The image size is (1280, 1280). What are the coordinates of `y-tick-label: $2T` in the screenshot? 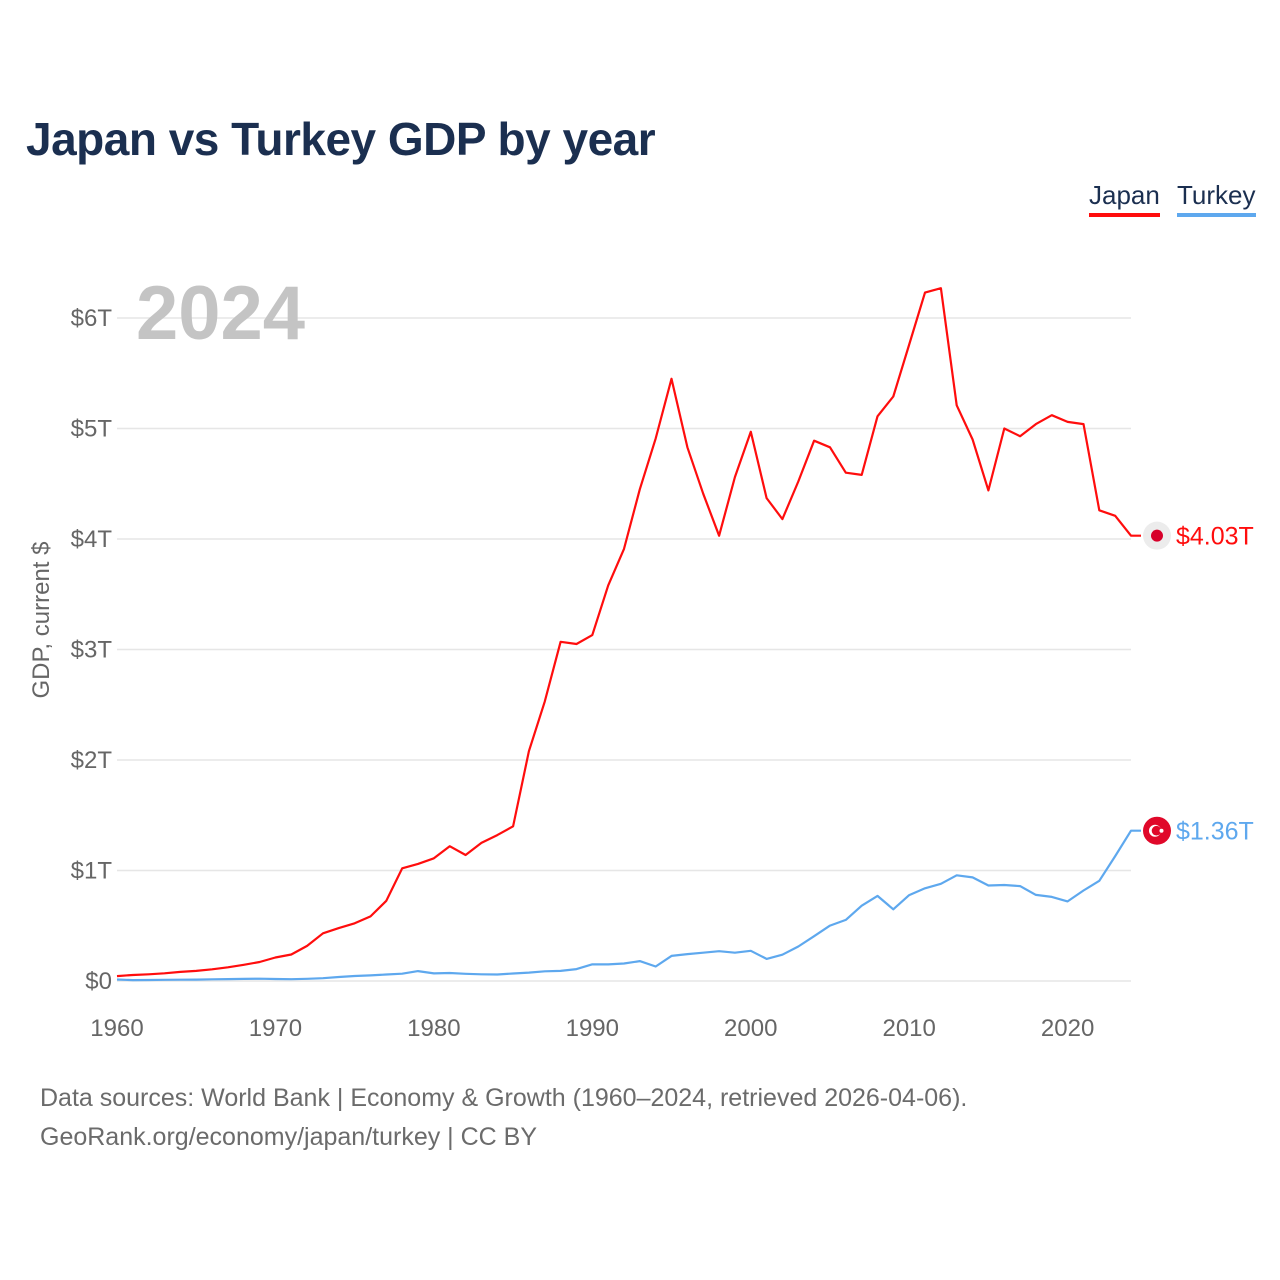 It's located at (92, 760).